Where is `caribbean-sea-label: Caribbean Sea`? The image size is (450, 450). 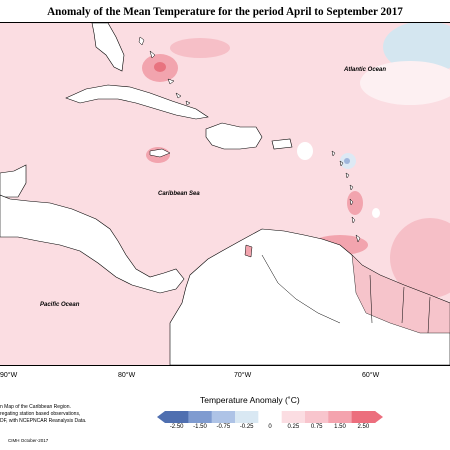
caribbean-sea-label: Caribbean Sea is located at coordinates (179, 194).